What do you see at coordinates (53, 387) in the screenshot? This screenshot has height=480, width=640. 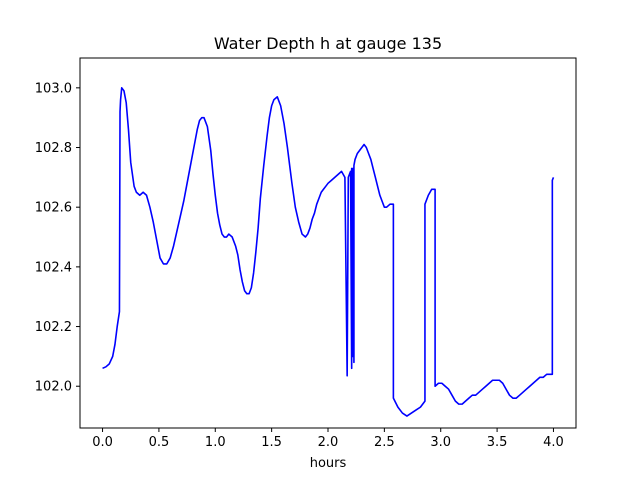 I see `y-tick-label: 102.0` at bounding box center [53, 387].